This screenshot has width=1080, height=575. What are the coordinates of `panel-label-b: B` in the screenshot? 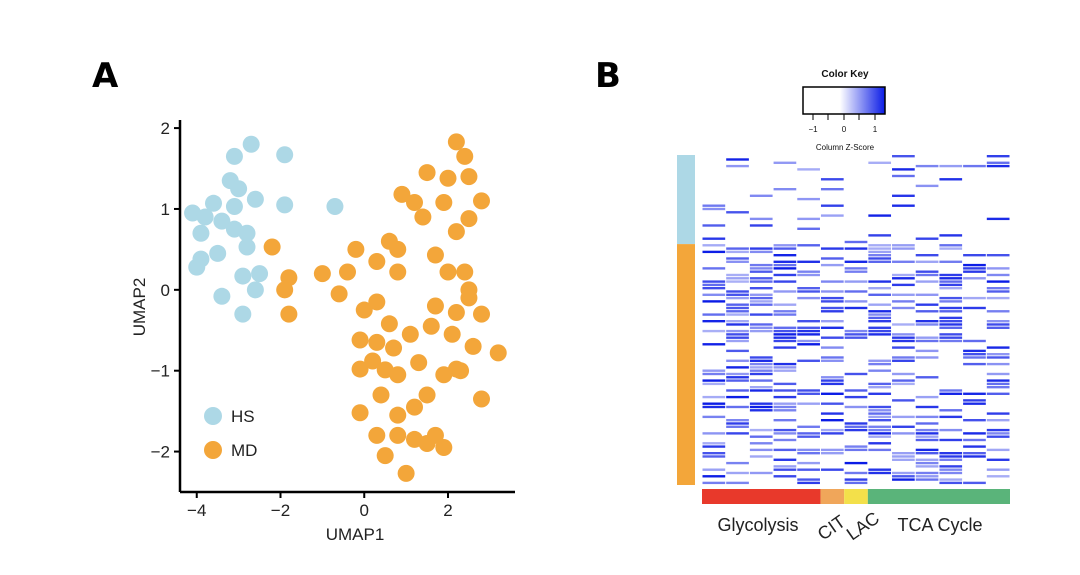 It's located at (608, 76).